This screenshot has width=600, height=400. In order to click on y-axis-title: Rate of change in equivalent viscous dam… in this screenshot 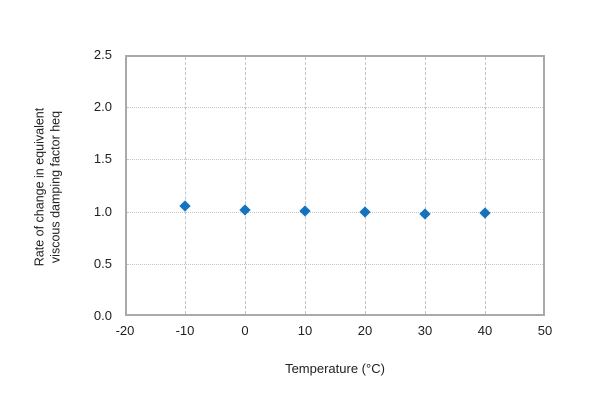, I will do `click(48, 187)`.